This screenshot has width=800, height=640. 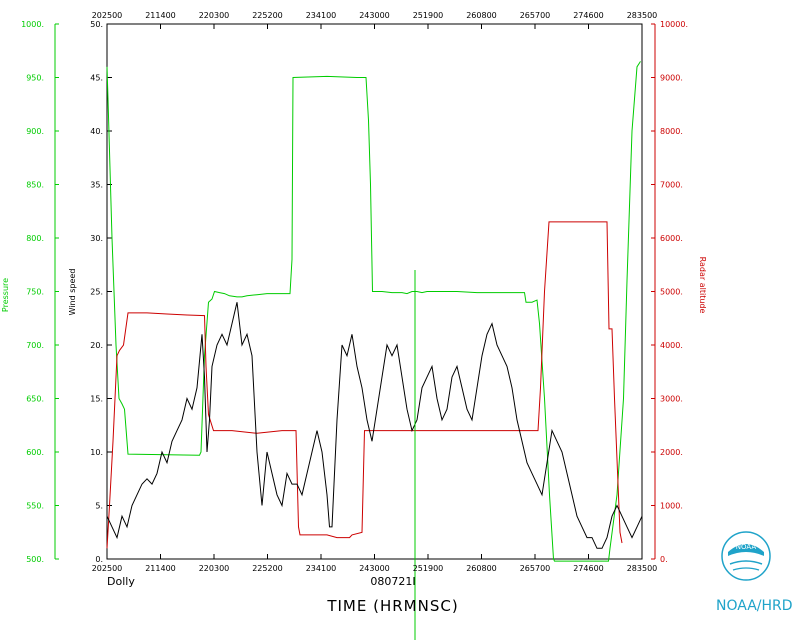 I want to click on x-tick-label-top: 234100, so click(x=321, y=15).